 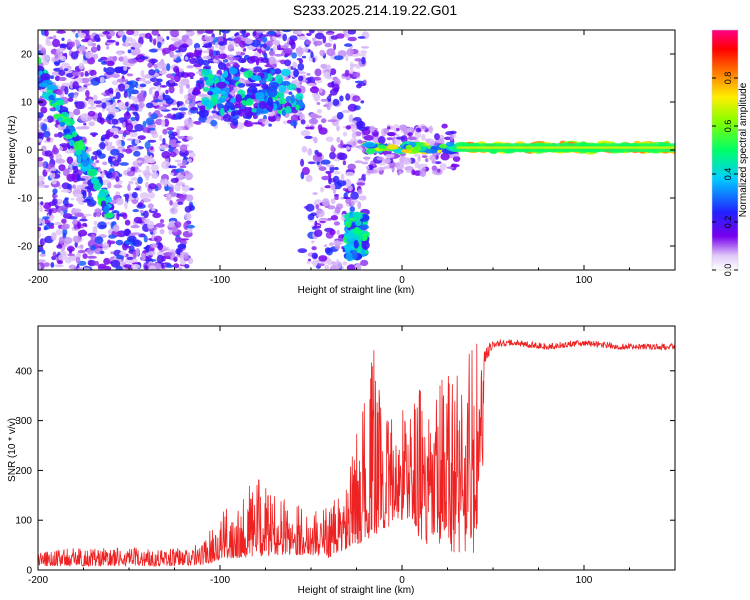 What do you see at coordinates (375, 10) in the screenshot?
I see `figure-title: S233.2025.214.19.22.G01` at bounding box center [375, 10].